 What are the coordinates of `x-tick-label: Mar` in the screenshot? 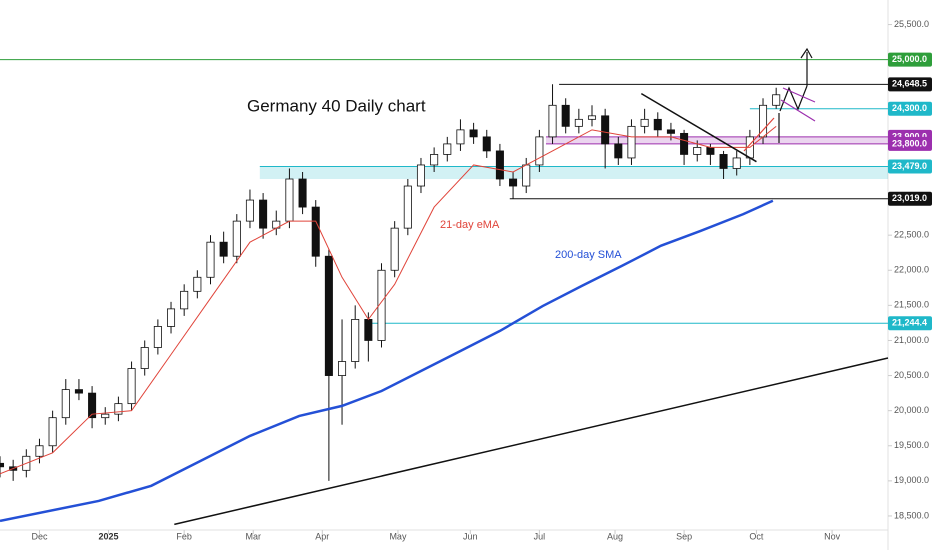 It's located at (253, 536).